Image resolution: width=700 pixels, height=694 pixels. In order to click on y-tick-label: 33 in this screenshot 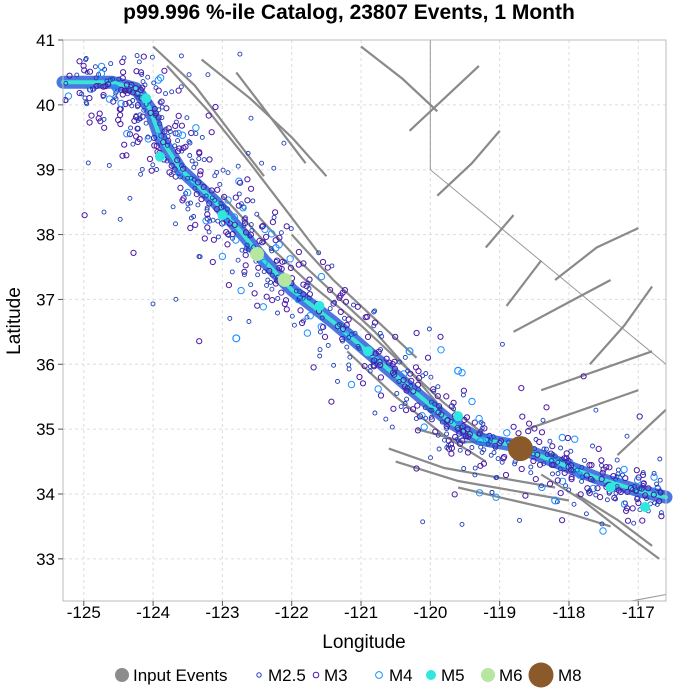, I will do `click(45, 559)`.